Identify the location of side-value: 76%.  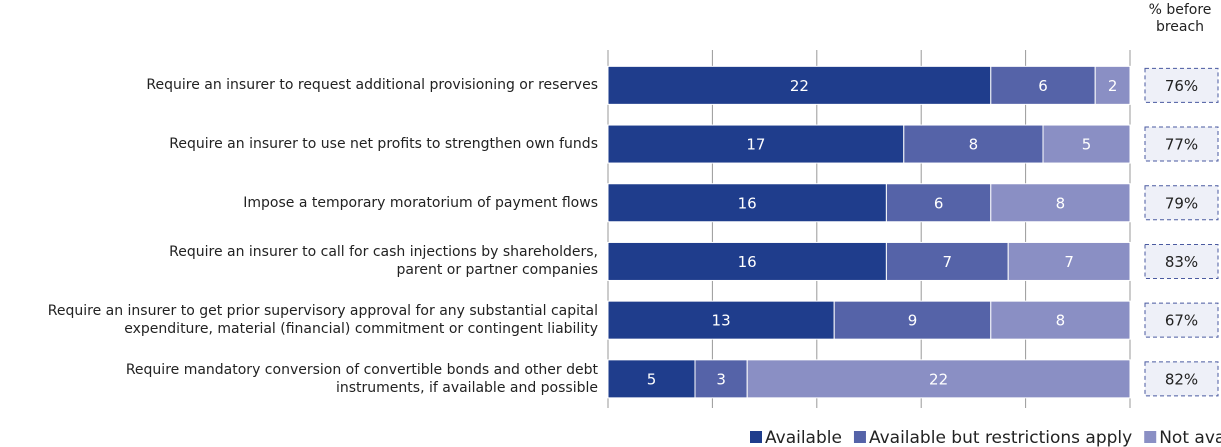
(1181, 86).